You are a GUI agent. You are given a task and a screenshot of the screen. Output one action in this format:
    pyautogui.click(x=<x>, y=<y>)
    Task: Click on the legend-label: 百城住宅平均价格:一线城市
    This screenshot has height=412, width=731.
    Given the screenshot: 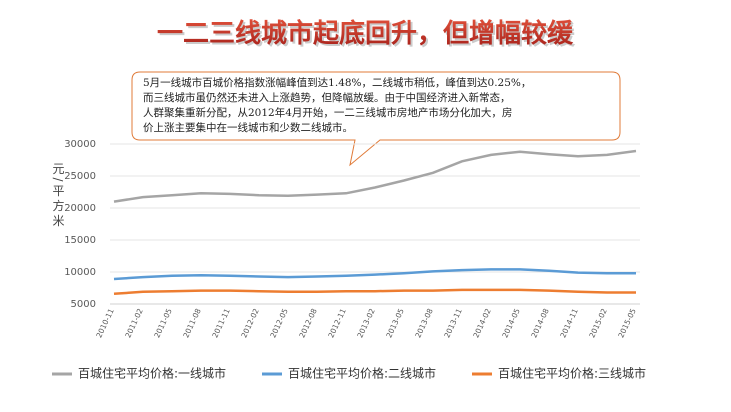 What is the action you would take?
    pyautogui.click(x=152, y=373)
    